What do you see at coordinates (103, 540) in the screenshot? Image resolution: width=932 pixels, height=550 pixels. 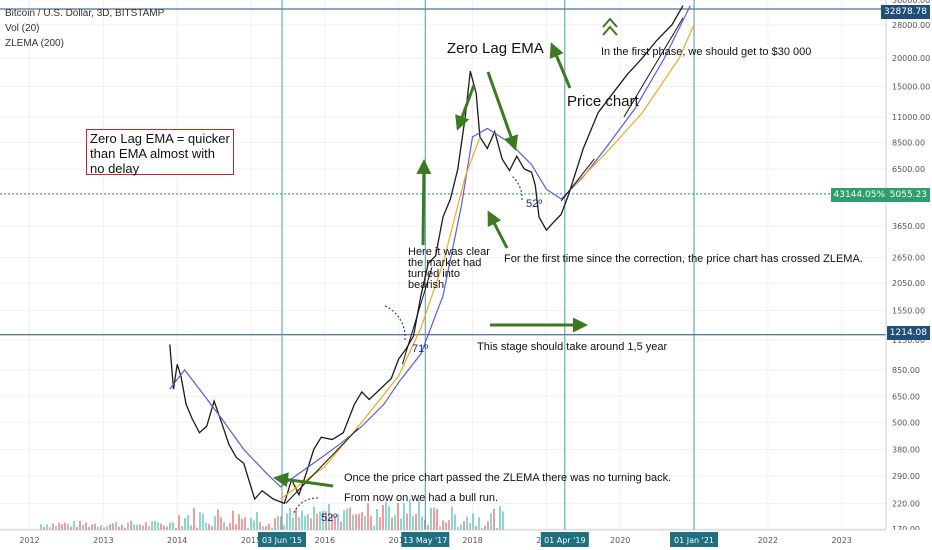 I see `time-tick-label: 2013` at bounding box center [103, 540].